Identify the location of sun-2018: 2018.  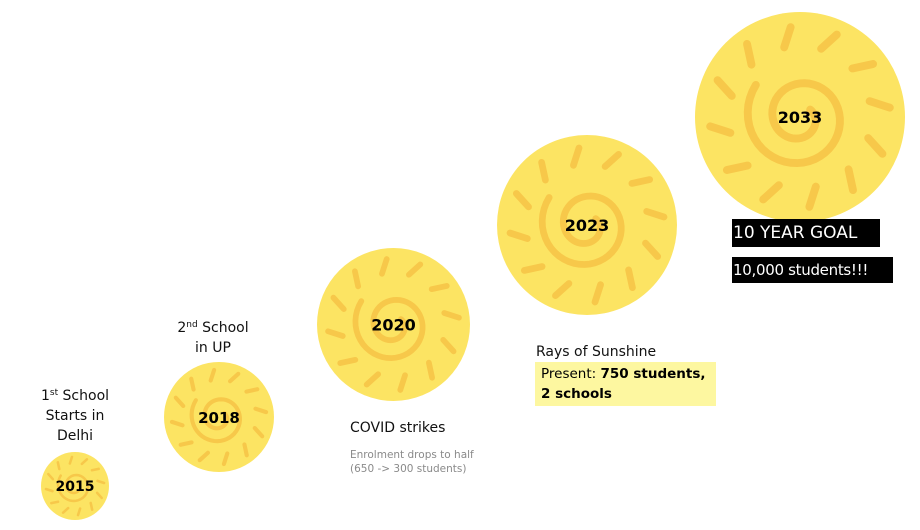
(219, 417).